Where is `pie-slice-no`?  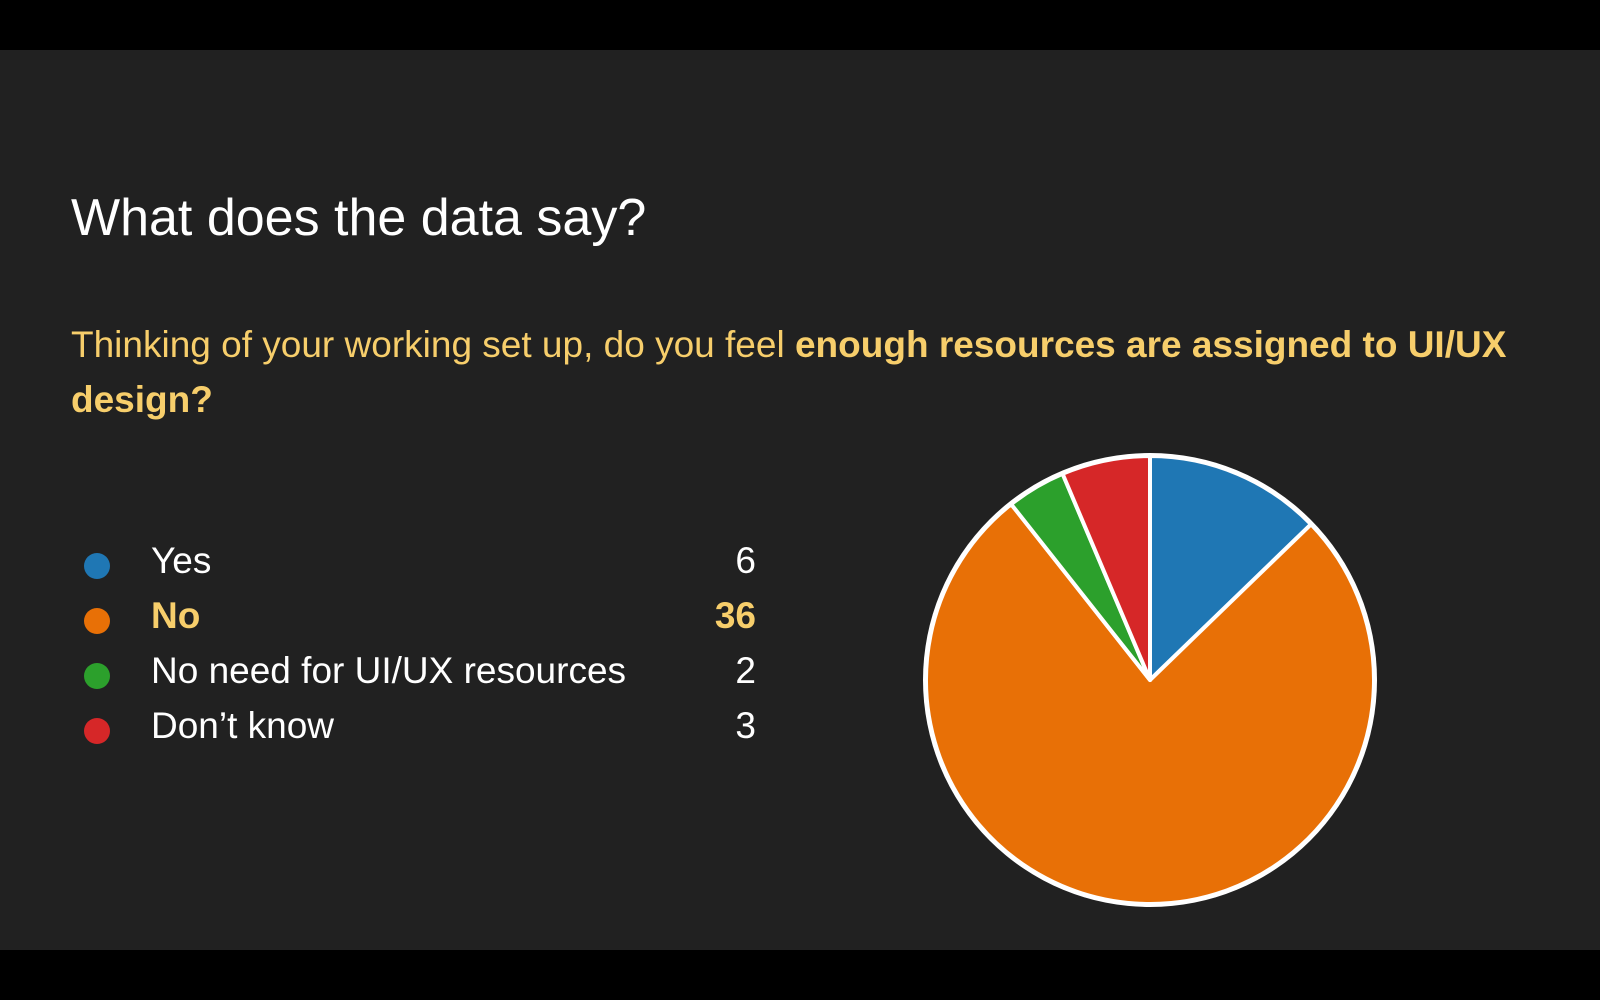 pie-slice-no is located at coordinates (1150, 704).